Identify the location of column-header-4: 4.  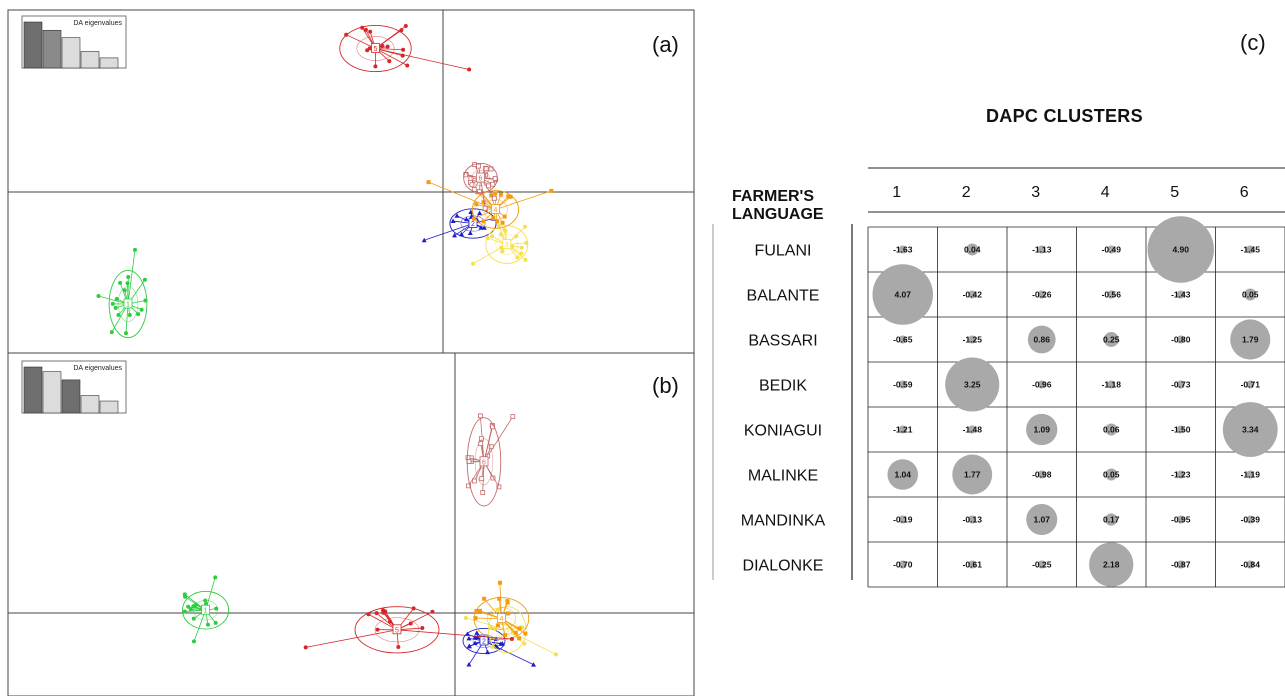
(1105, 192).